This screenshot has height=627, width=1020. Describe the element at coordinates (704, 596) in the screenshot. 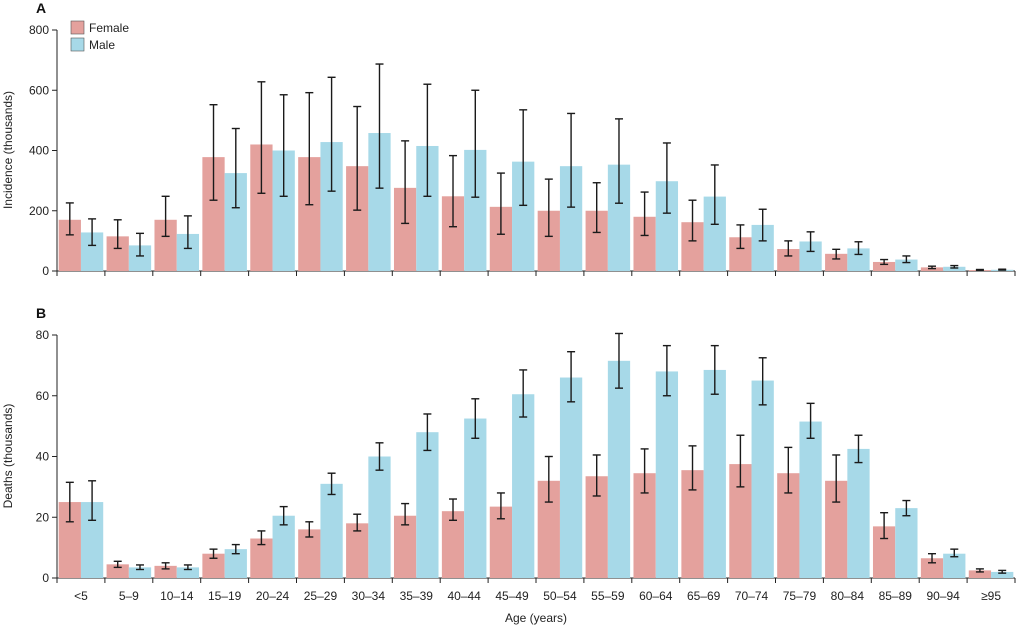

I see `x-tick-label: 65–69` at that location.